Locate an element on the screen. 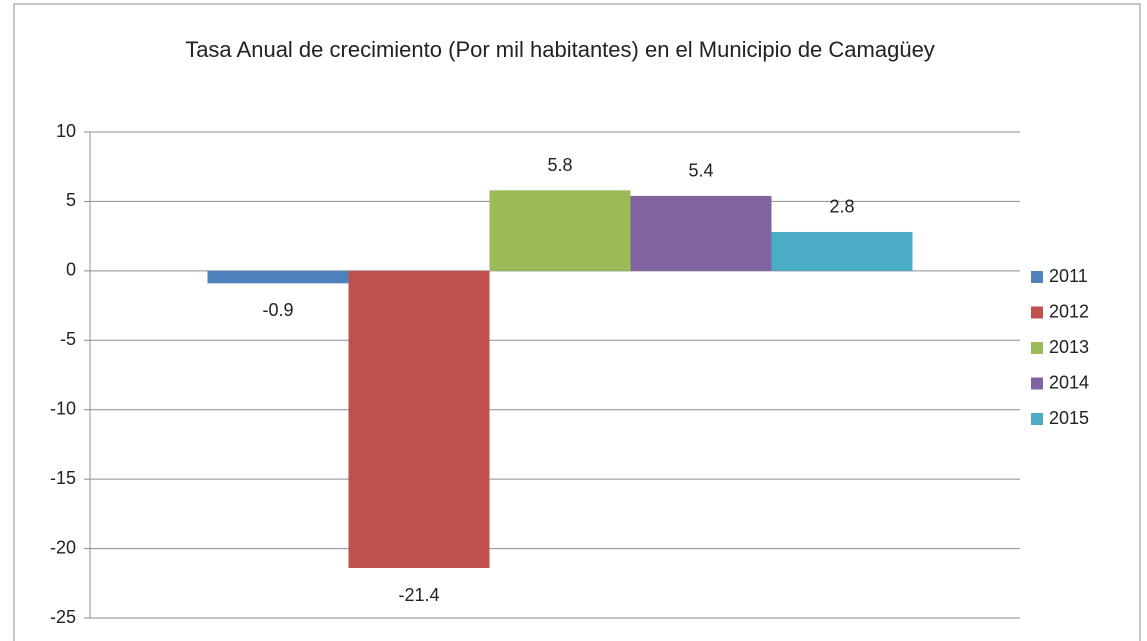 This screenshot has width=1147, height=641. y-tick-label: -10 is located at coordinates (63, 408).